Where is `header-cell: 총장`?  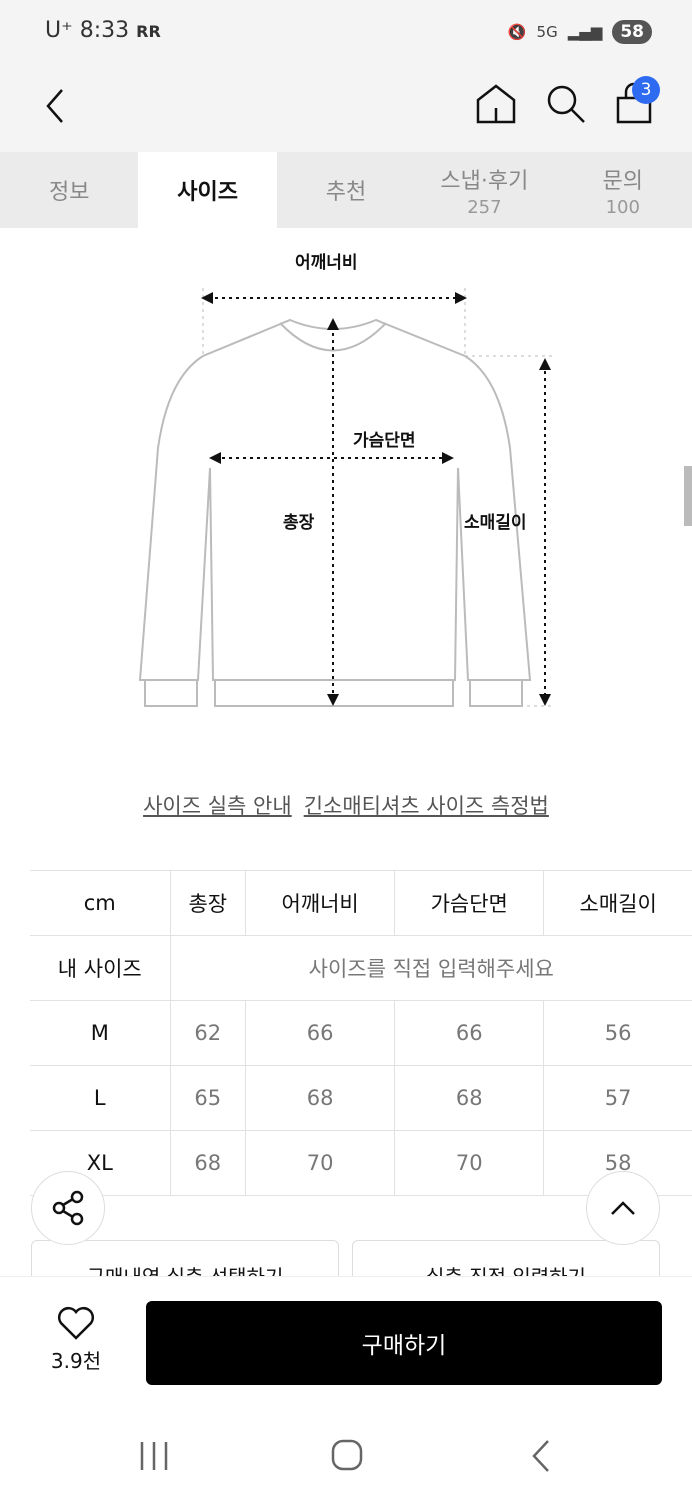 header-cell: 총장 is located at coordinates (207, 903).